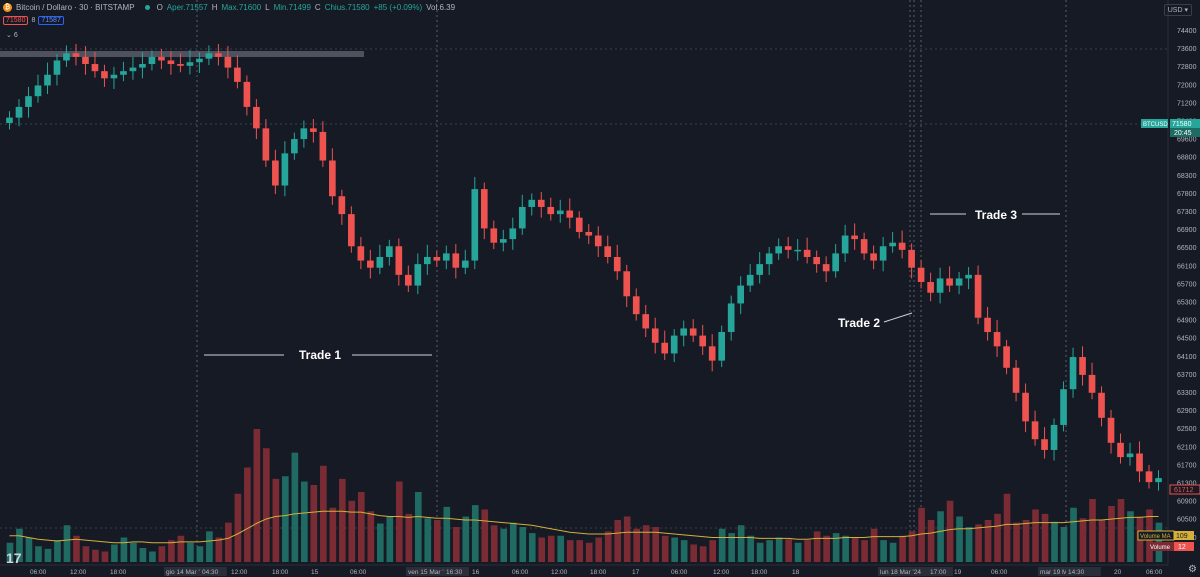 The height and width of the screenshot is (577, 1200). Describe the element at coordinates (584, 527) in the screenshot. I see `volume-ma-line` at that location.